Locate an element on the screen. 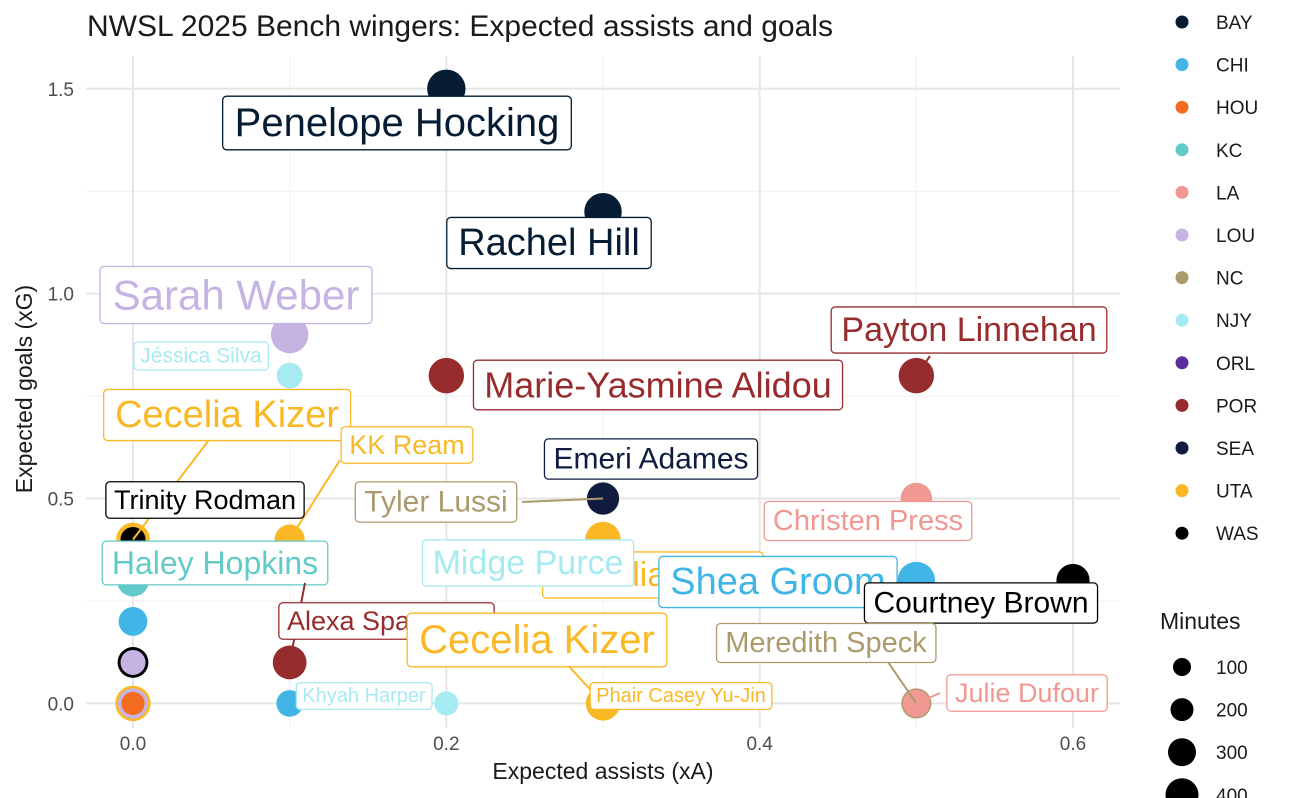 The image size is (1292, 798). size-legend-item: 400 is located at coordinates (1206, 788).